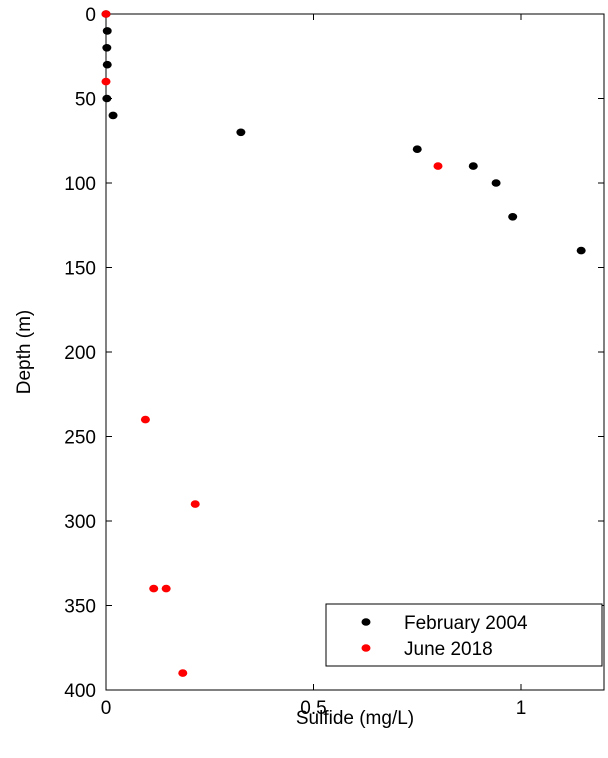 This screenshot has width=608, height=758. What do you see at coordinates (80, 353) in the screenshot?
I see `y-tick-label: 200` at bounding box center [80, 353].